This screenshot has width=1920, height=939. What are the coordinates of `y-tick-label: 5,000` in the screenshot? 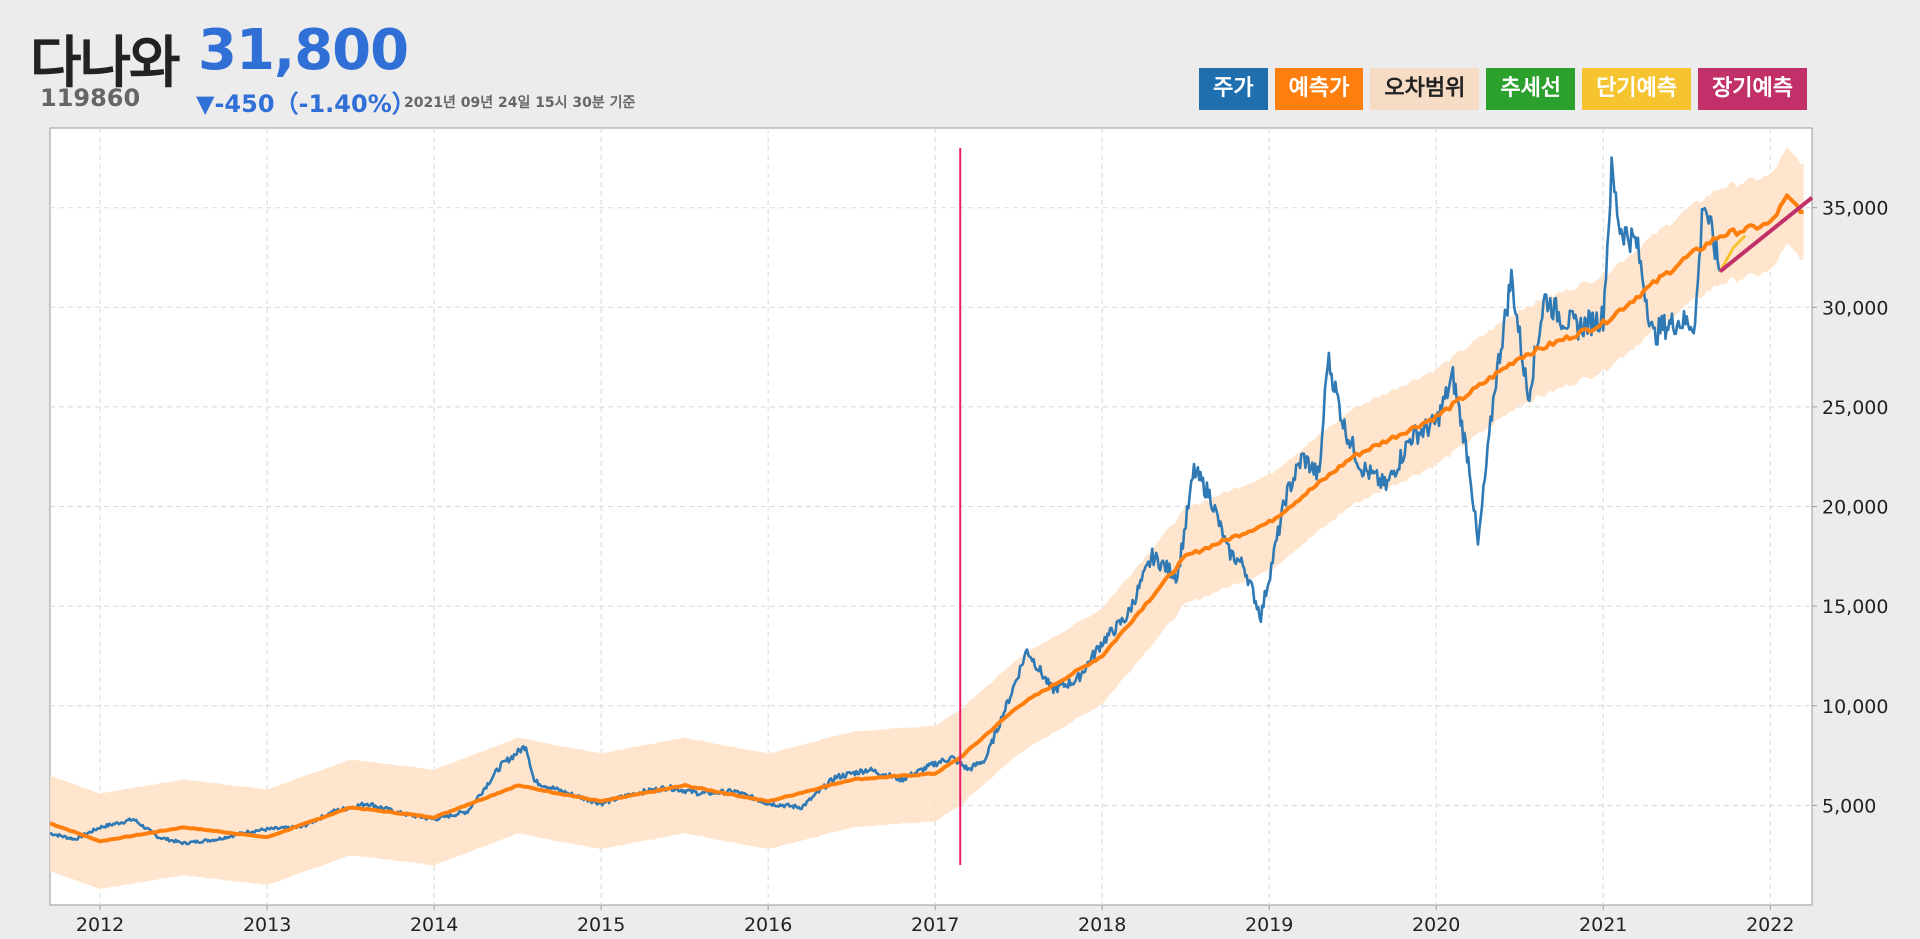 It's located at (1849, 806).